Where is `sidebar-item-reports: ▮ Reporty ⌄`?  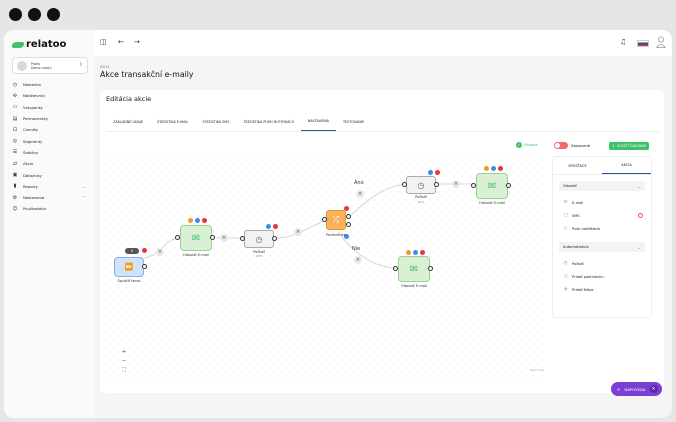 sidebar-item-reports: ▮ Reporty ⌄ is located at coordinates (52, 186).